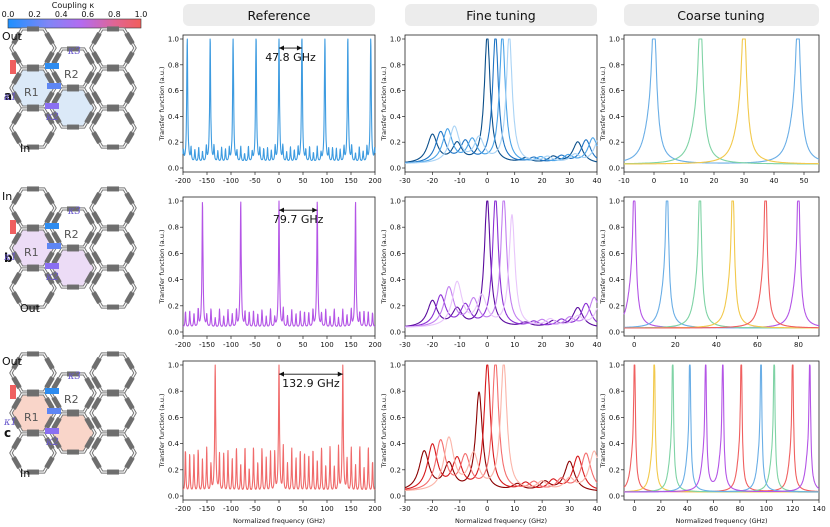  I want to click on header-box, so click(721, 15).